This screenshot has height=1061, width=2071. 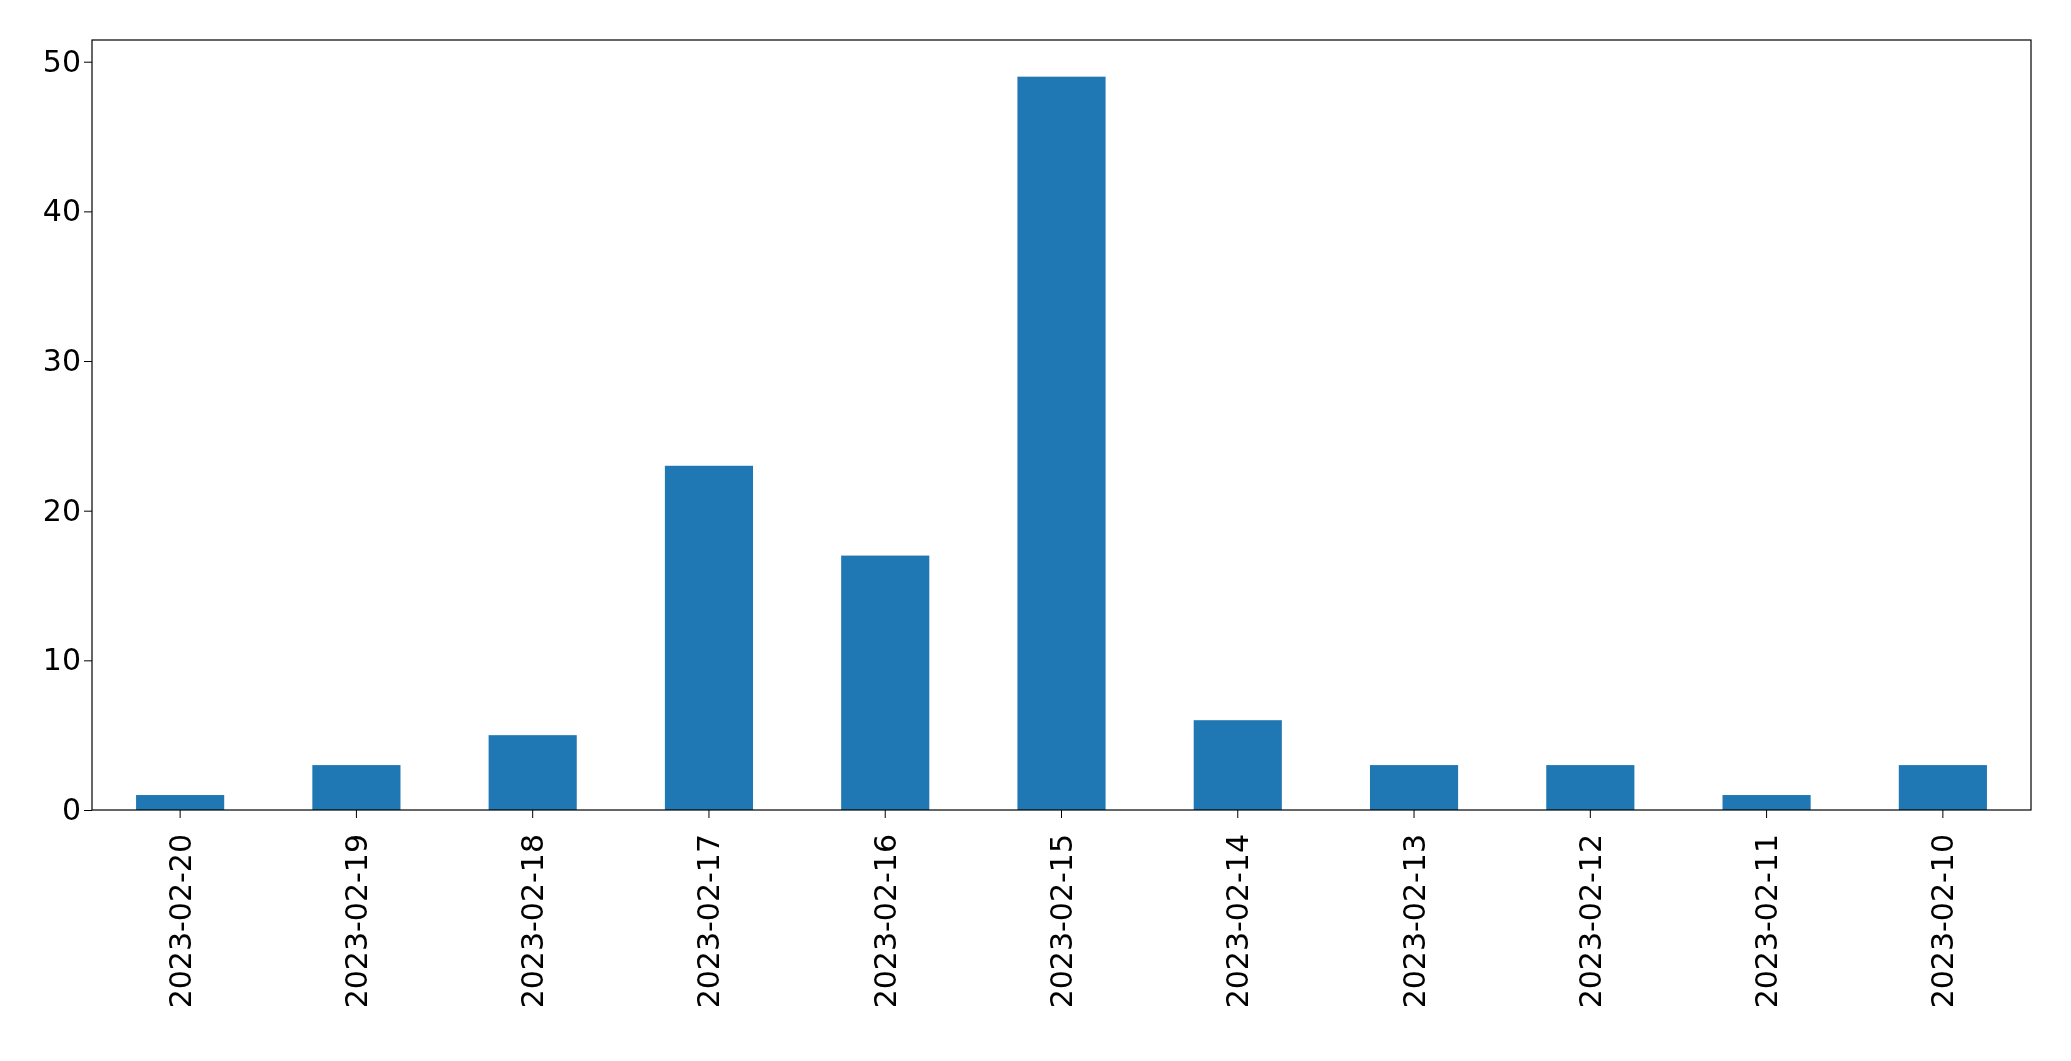 What do you see at coordinates (61, 211) in the screenshot?
I see `y-tick-label: 40` at bounding box center [61, 211].